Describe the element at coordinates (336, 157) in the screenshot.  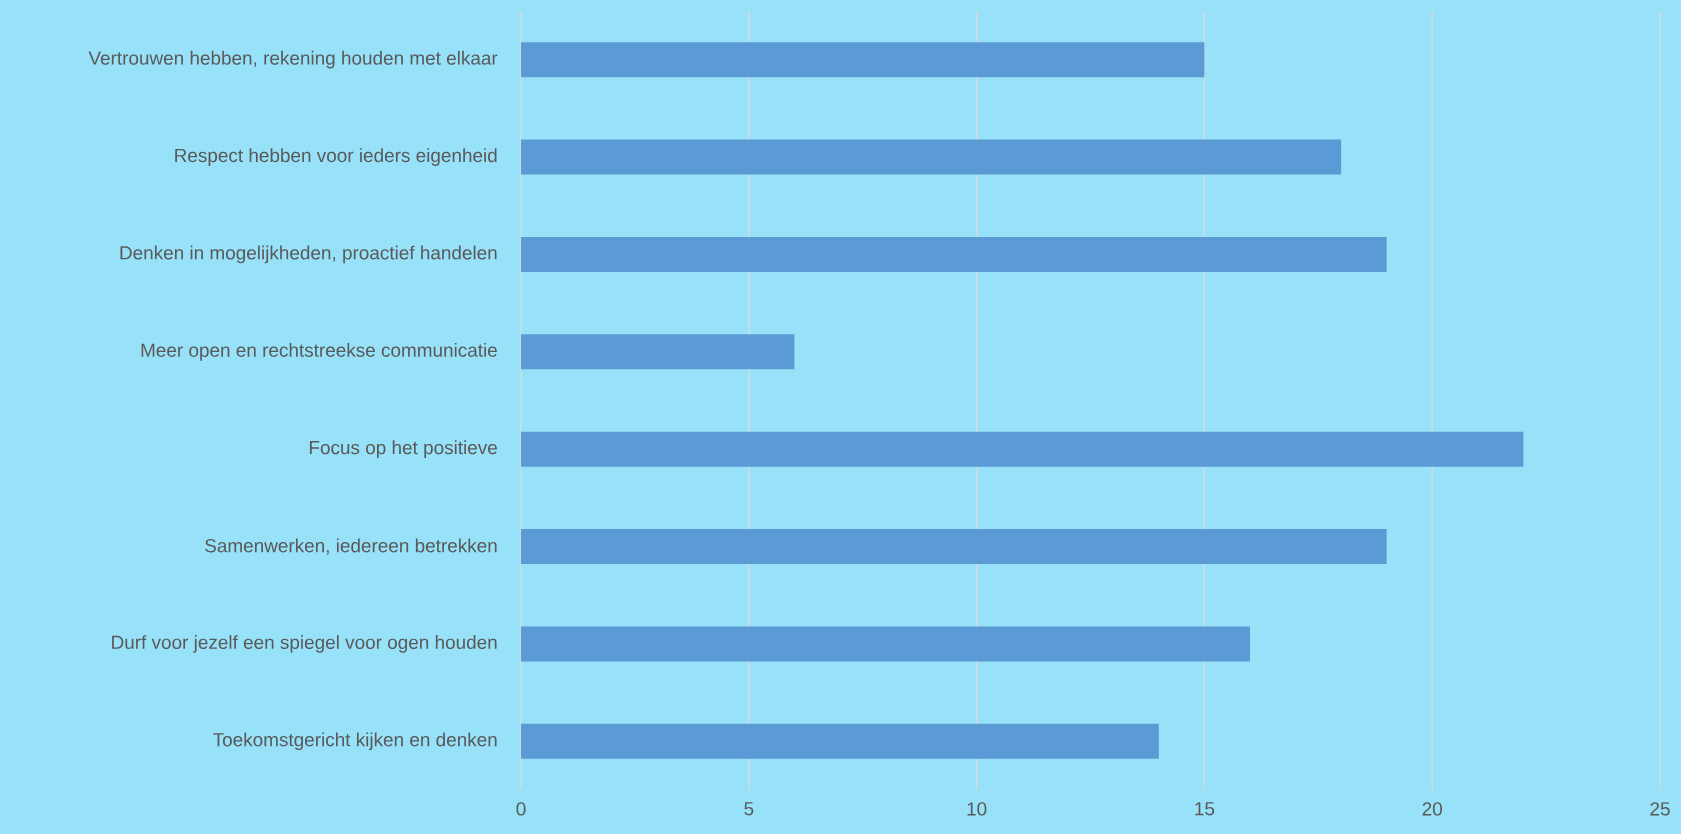
I see `y-tick-label: Respect hebben voor ieders eigenheid` at that location.